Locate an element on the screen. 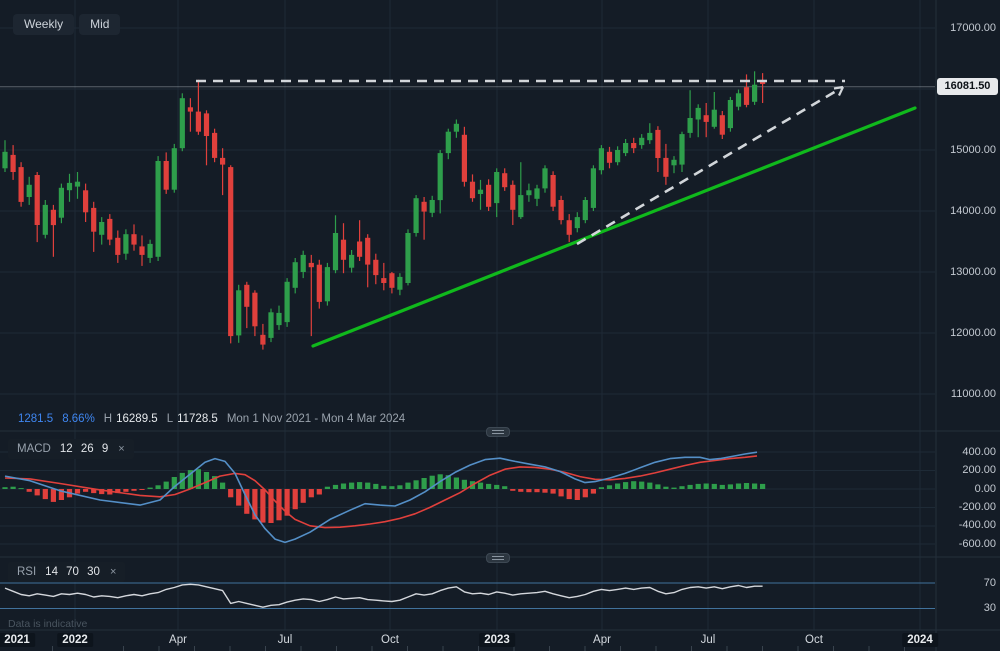 The image size is (1000, 651). macd-indicator-legend: MACD 12 26 9 × is located at coordinates (71, 449).